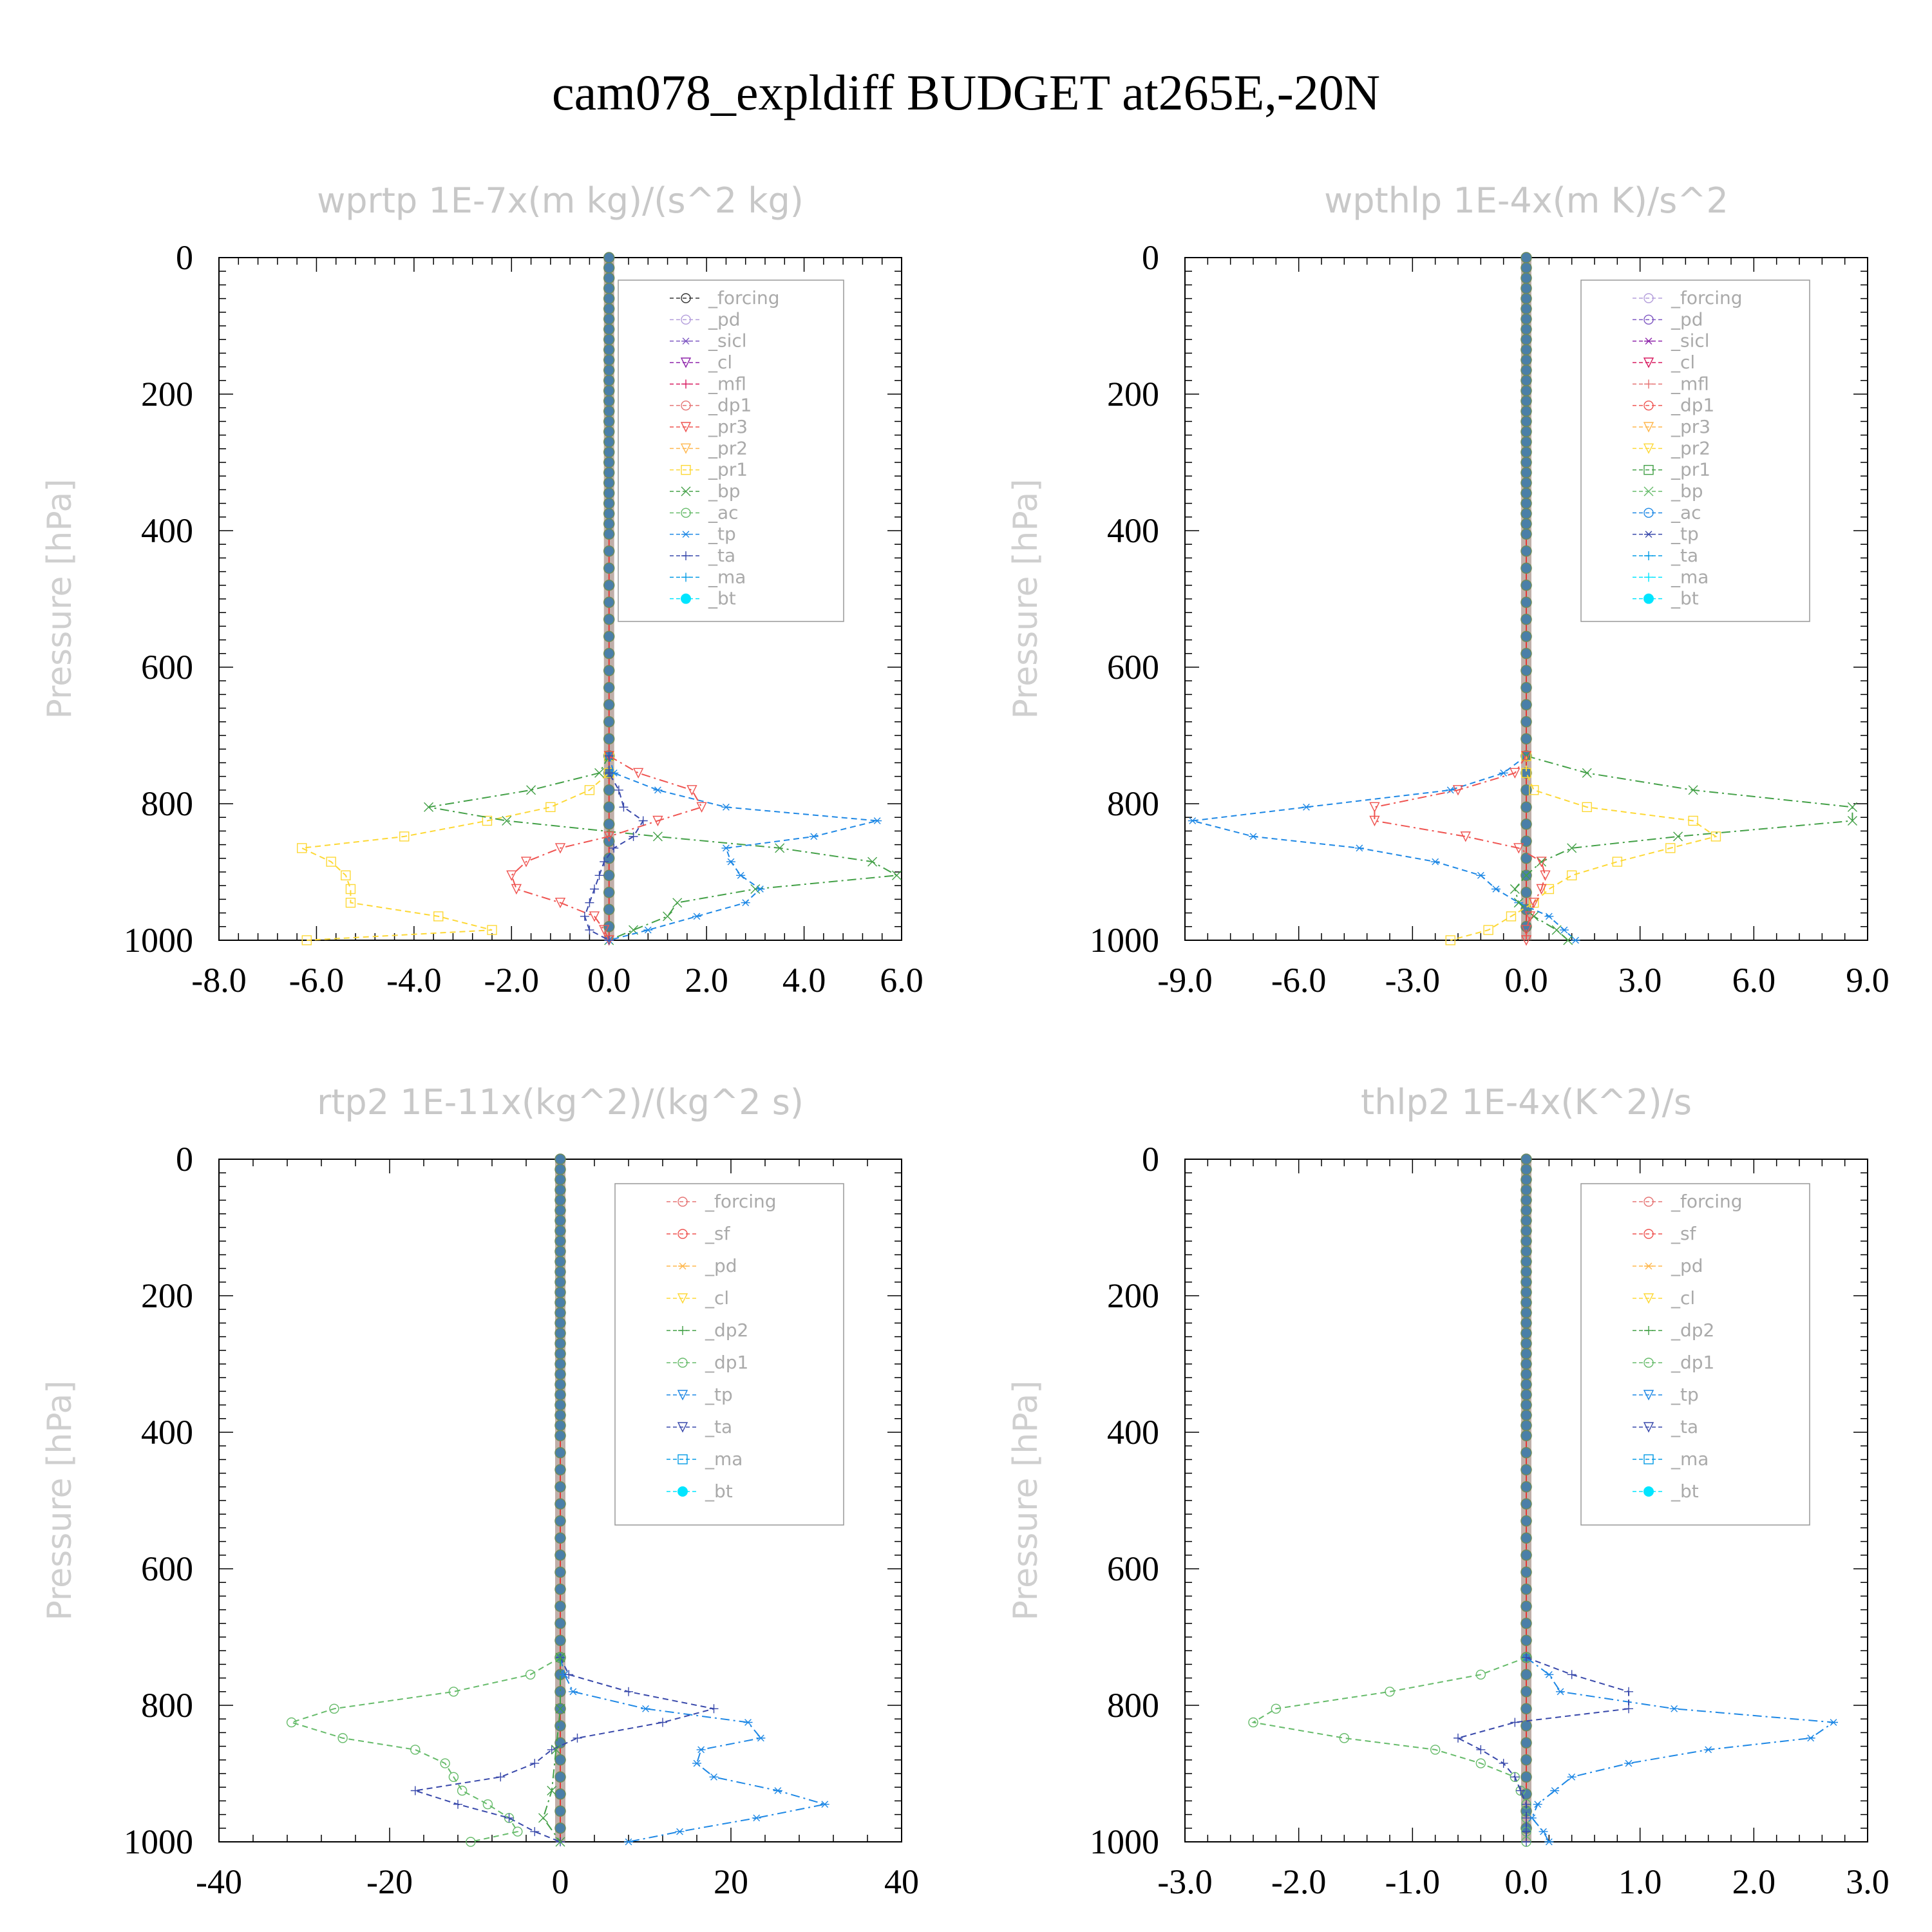 The height and width of the screenshot is (1932, 1932). What do you see at coordinates (707, 980) in the screenshot?
I see `x-tick-label: 2.0` at bounding box center [707, 980].